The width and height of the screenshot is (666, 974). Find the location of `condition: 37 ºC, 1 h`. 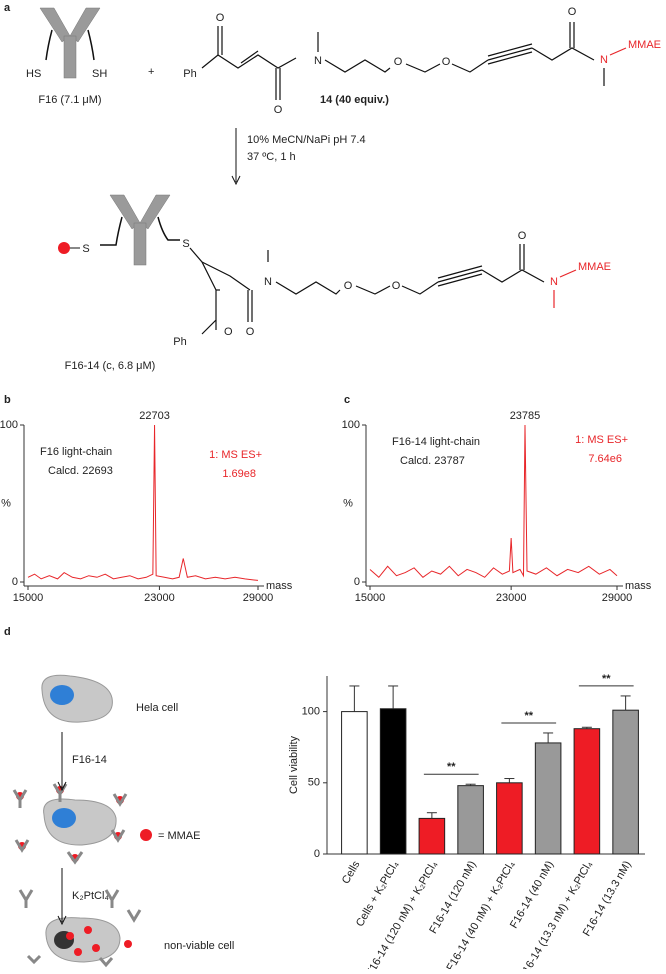

condition: 37 ºC, 1 h is located at coordinates (271, 157).